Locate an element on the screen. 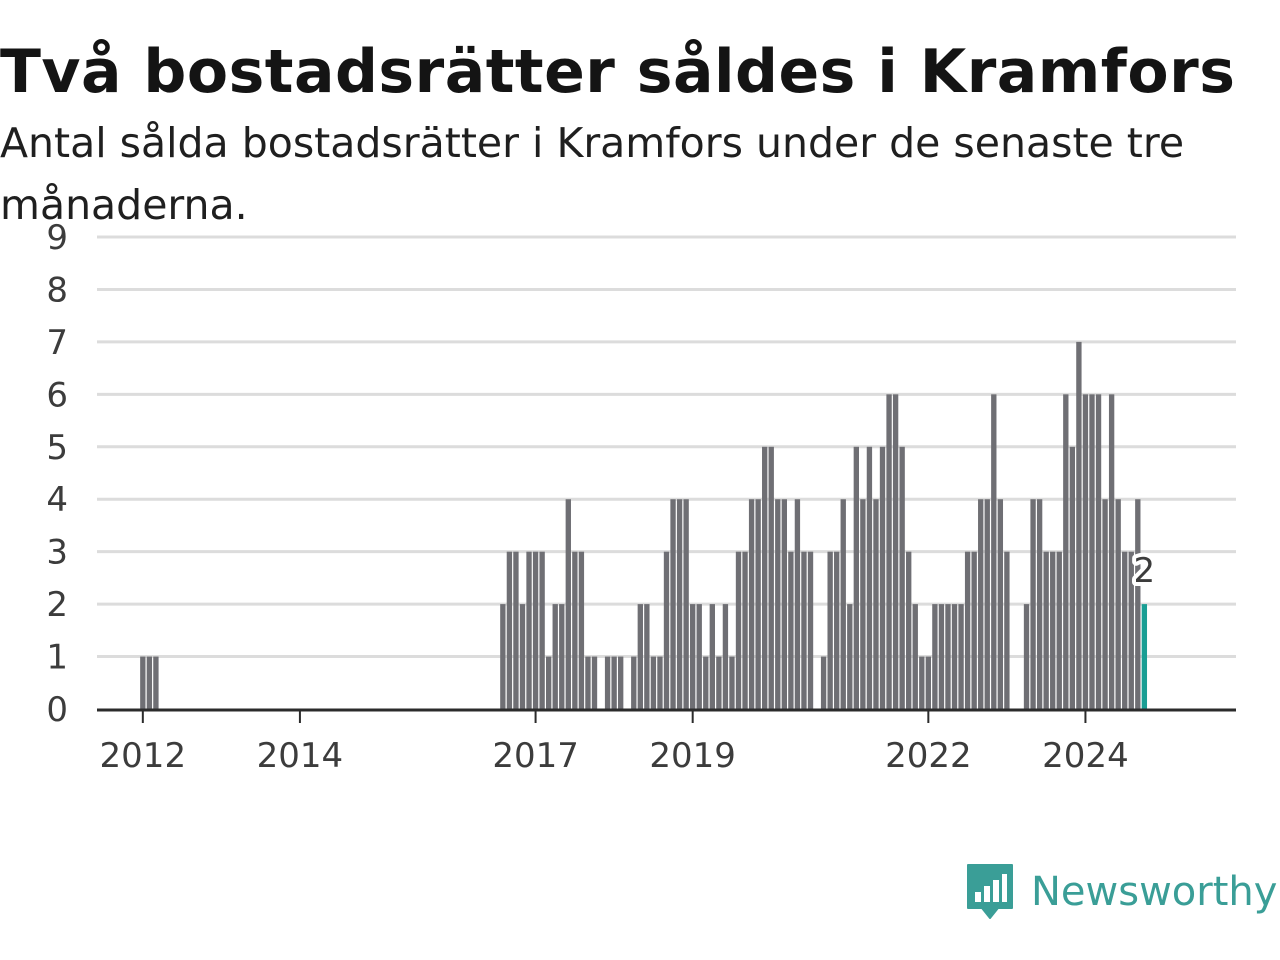 Image resolution: width=1280 pixels, height=960 pixels. x-tick-label: 2022 is located at coordinates (928, 756).